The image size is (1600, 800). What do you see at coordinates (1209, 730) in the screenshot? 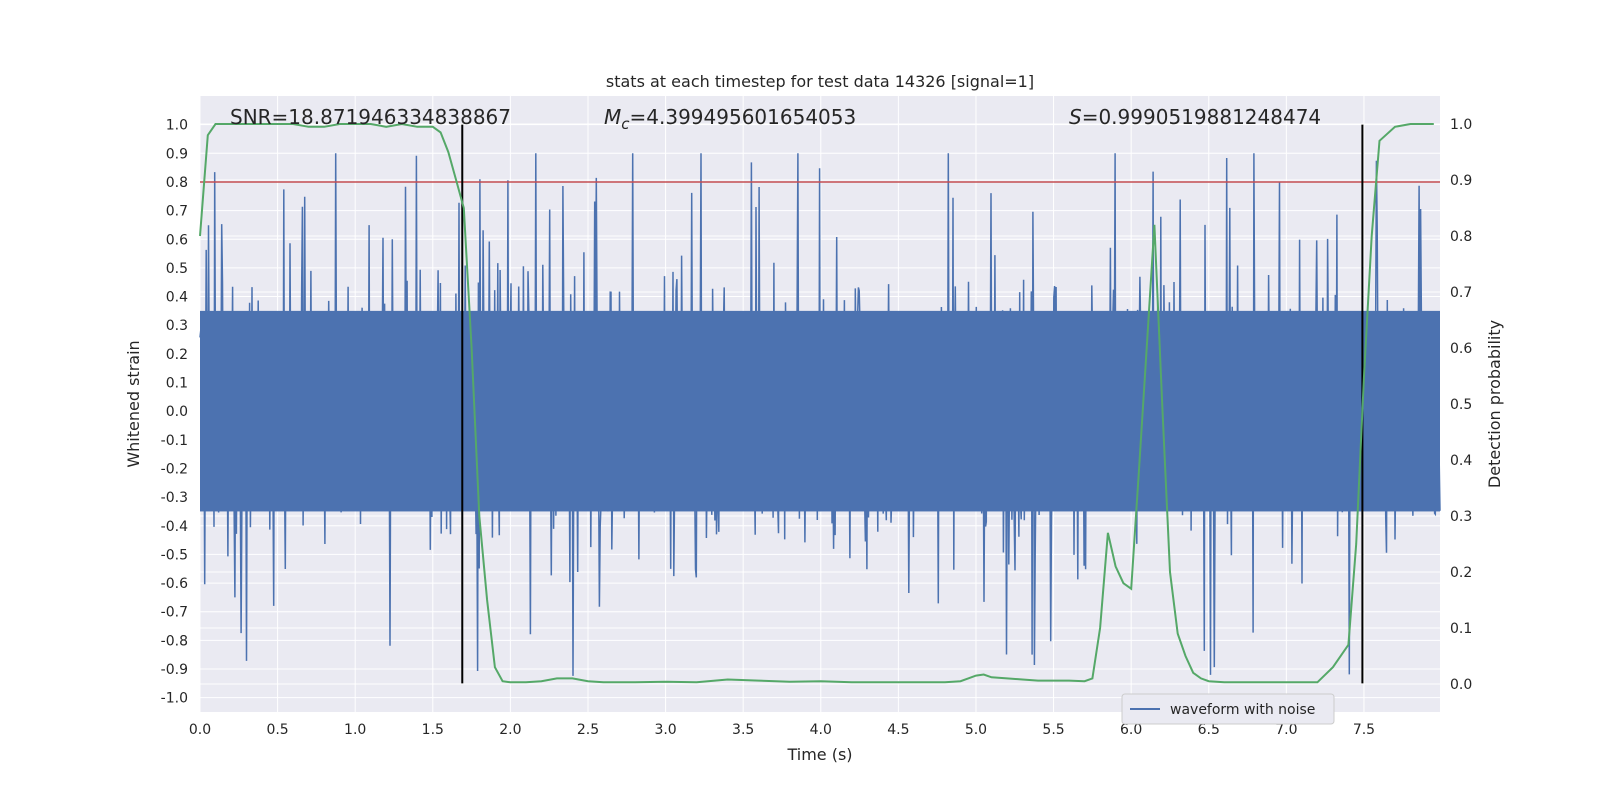
I see `x-tick-label: 6.5` at bounding box center [1209, 730].